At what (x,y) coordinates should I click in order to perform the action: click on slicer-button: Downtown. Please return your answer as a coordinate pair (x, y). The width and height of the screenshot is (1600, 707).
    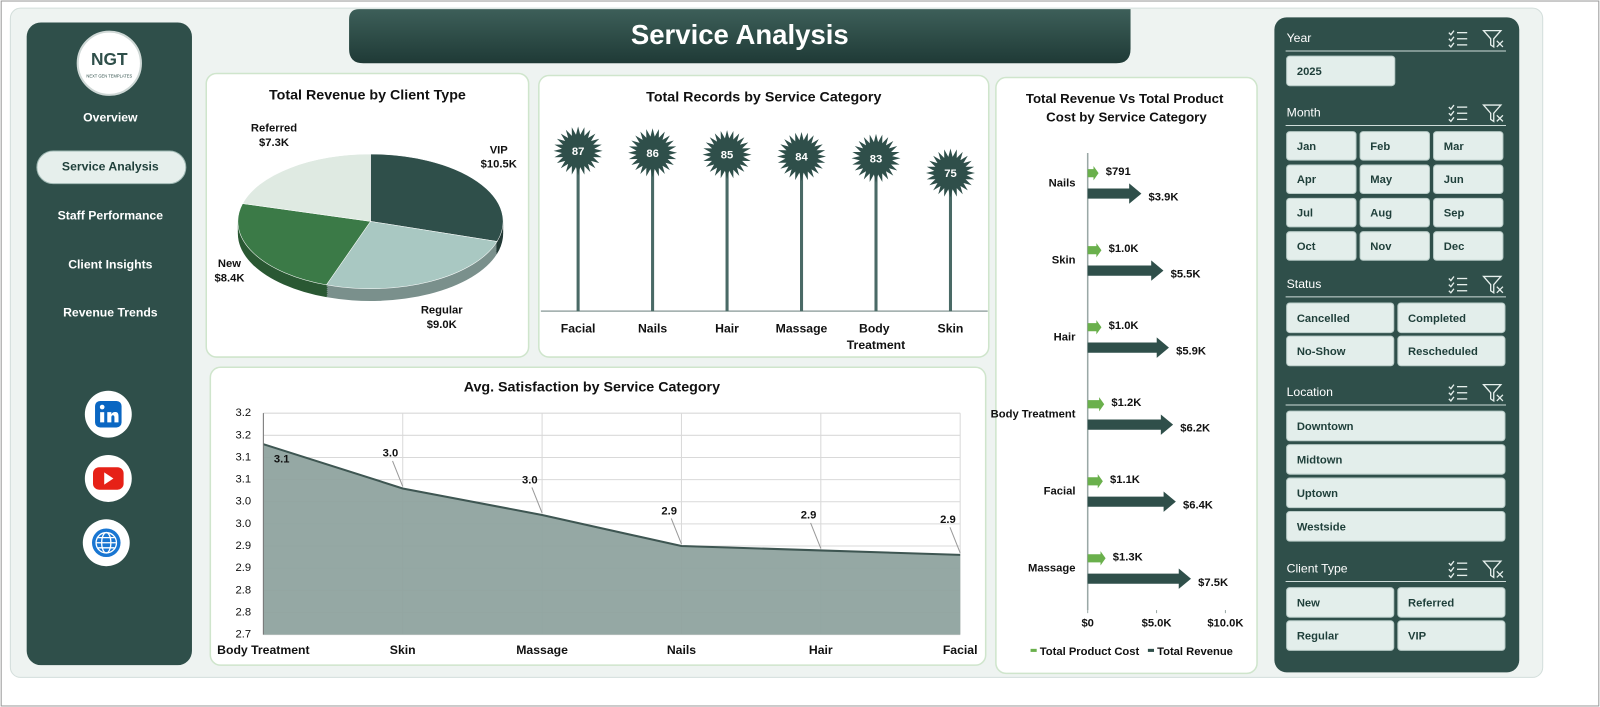
    Looking at the image, I should click on (1396, 426).